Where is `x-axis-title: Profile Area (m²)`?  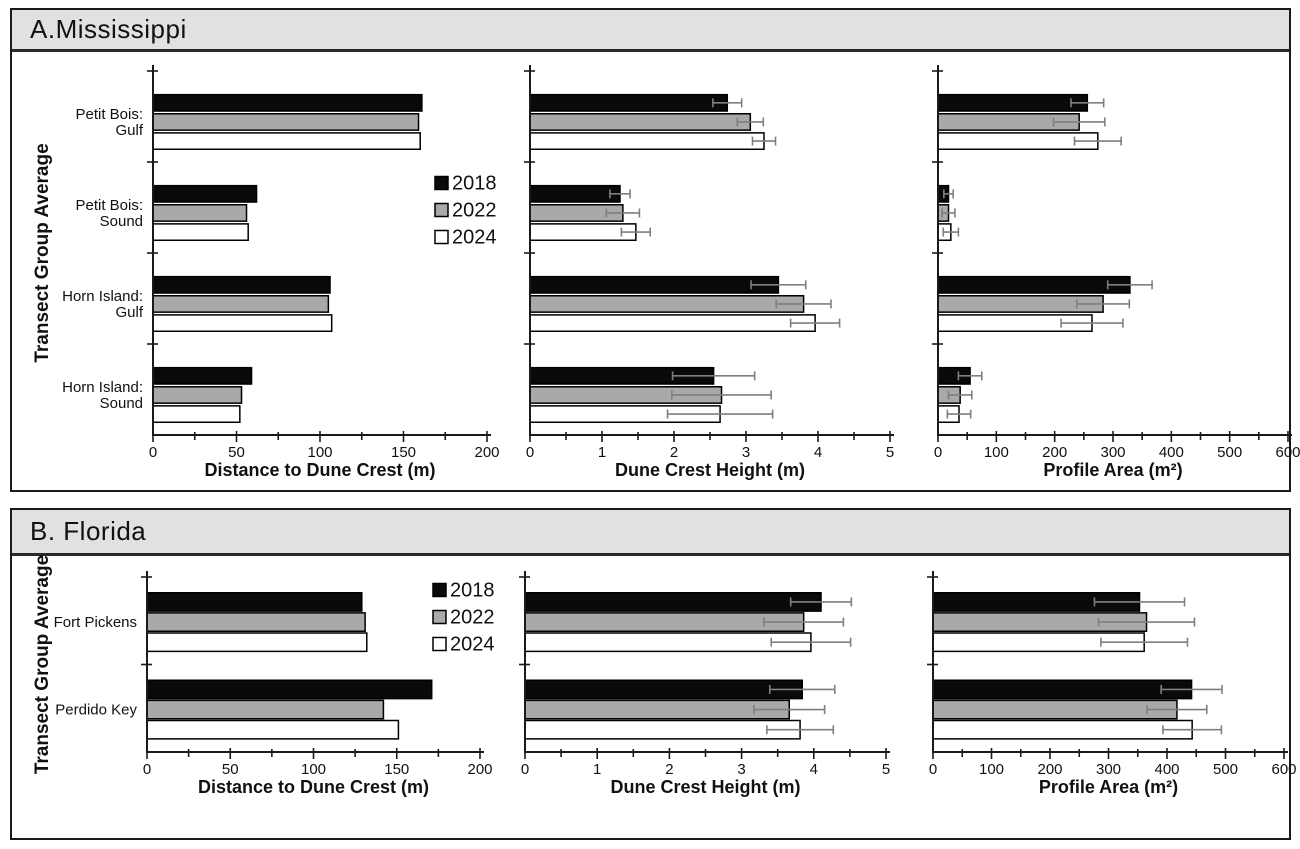
x-axis-title: Profile Area (m²) is located at coordinates (1108, 787).